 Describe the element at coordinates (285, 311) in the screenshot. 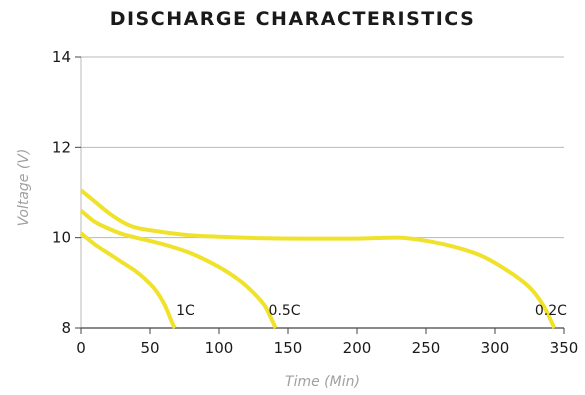

I see `series-label-0_5C: 0.5C` at that location.